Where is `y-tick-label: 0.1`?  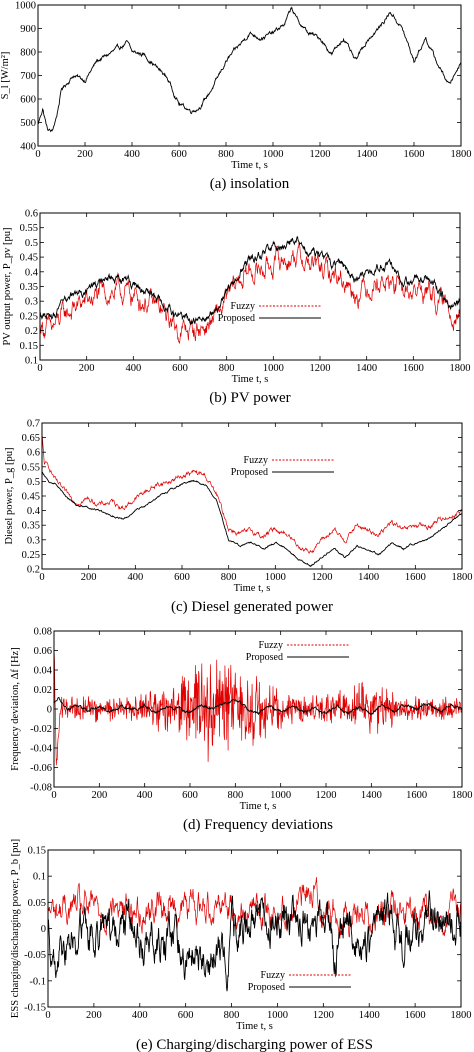
y-tick-label: 0.1 is located at coordinates (31, 361).